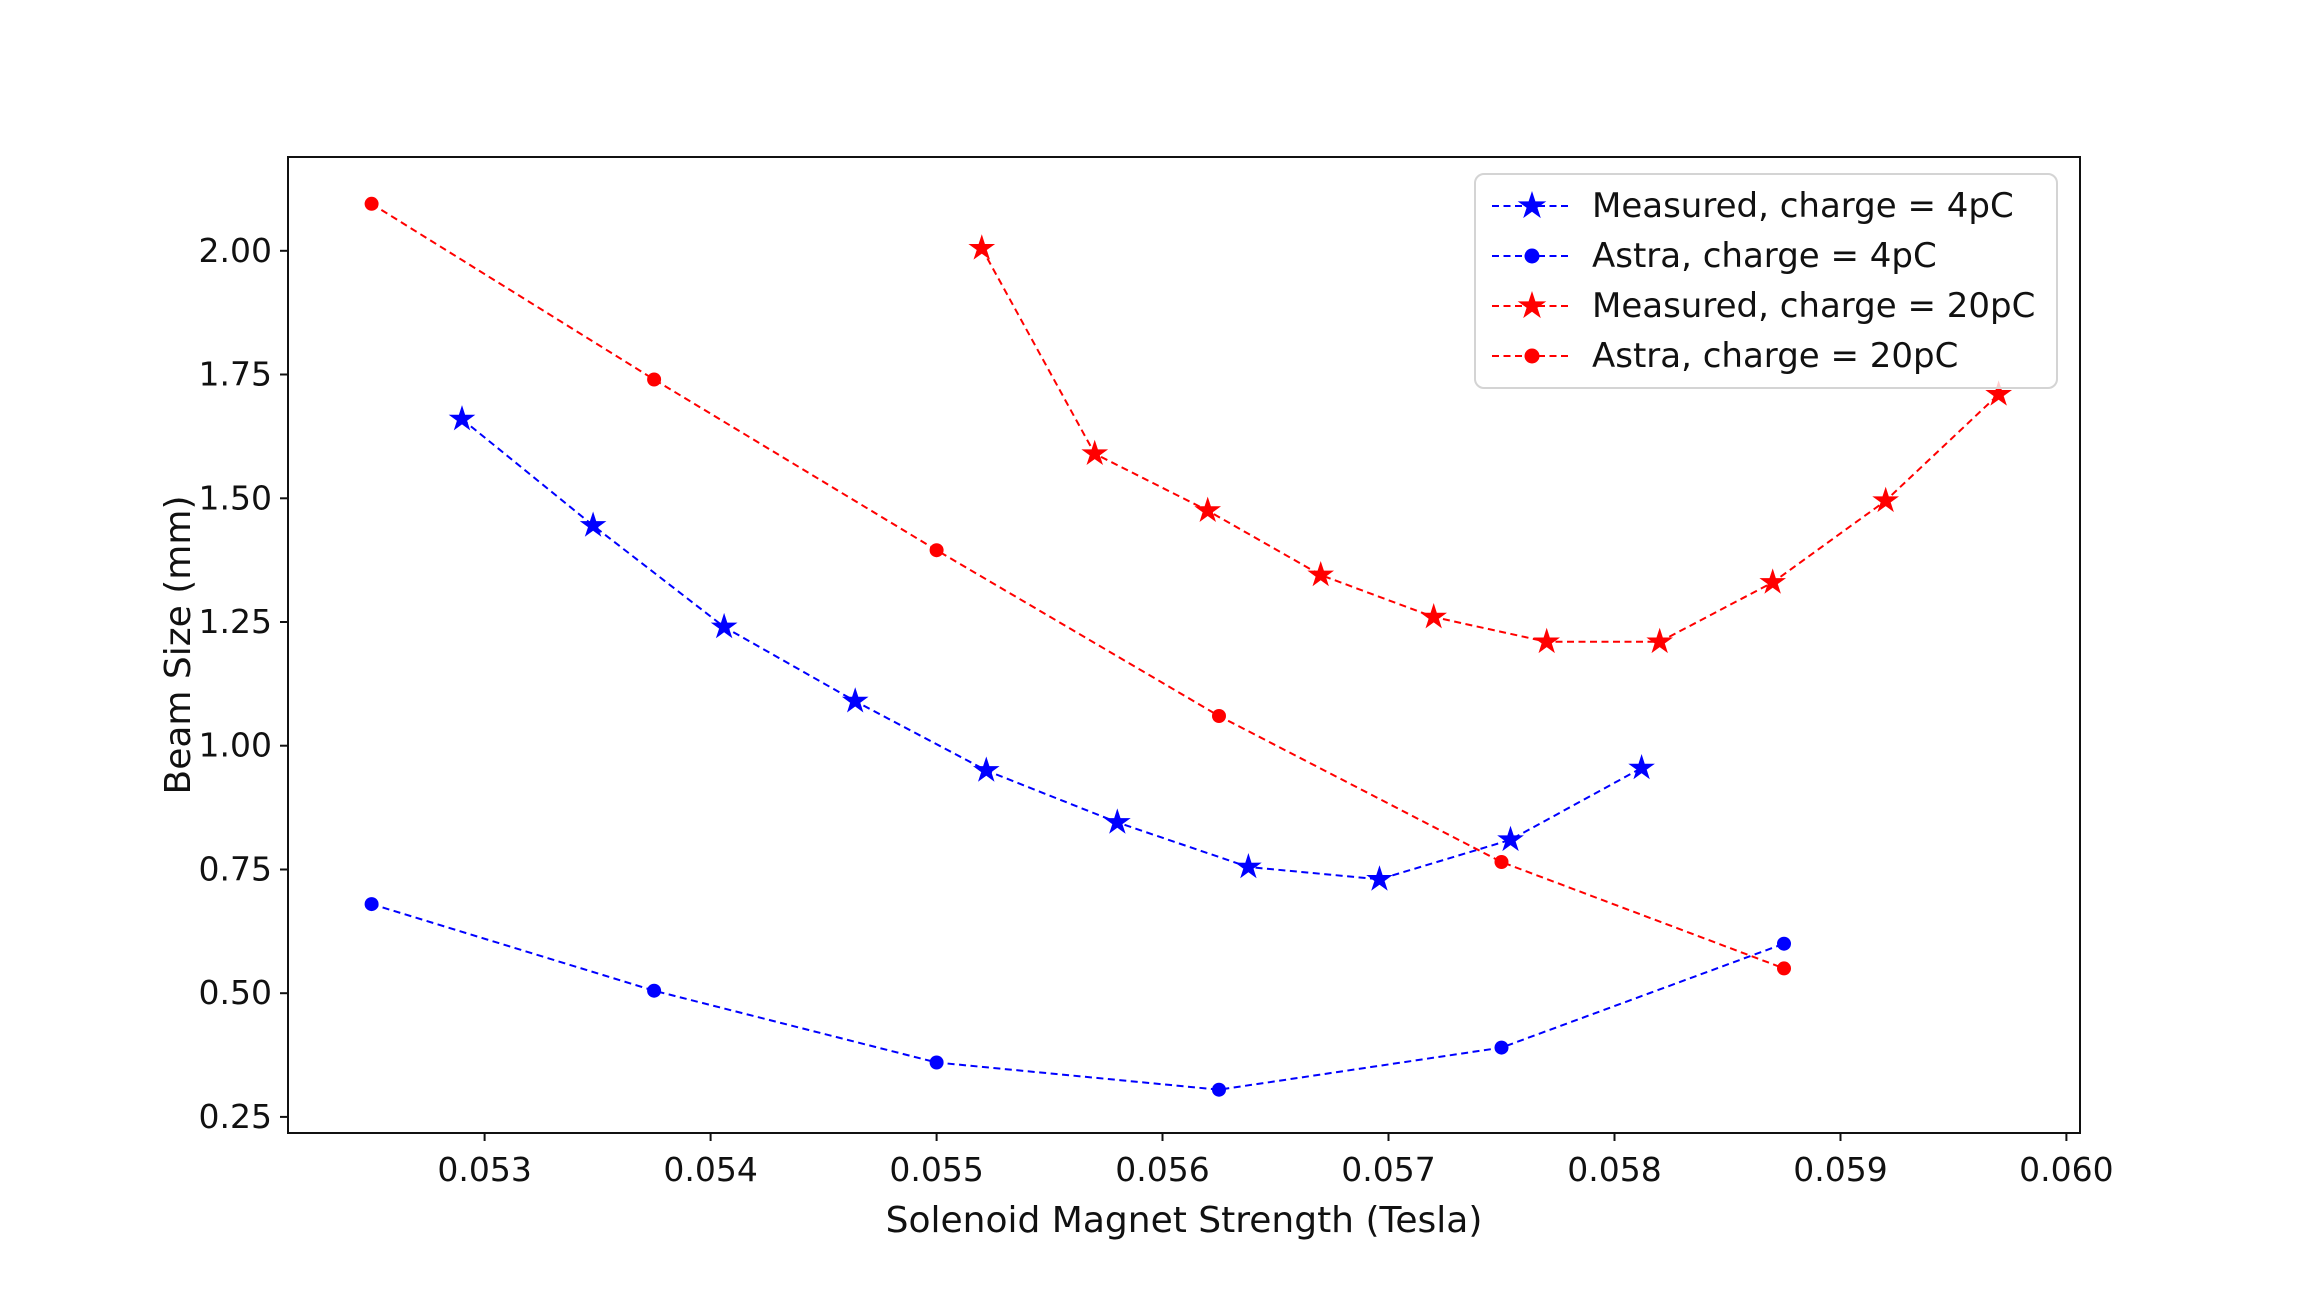  I want to click on x-axis-label: Solenoid Magnet Strength (Tesla), so click(1184, 1220).